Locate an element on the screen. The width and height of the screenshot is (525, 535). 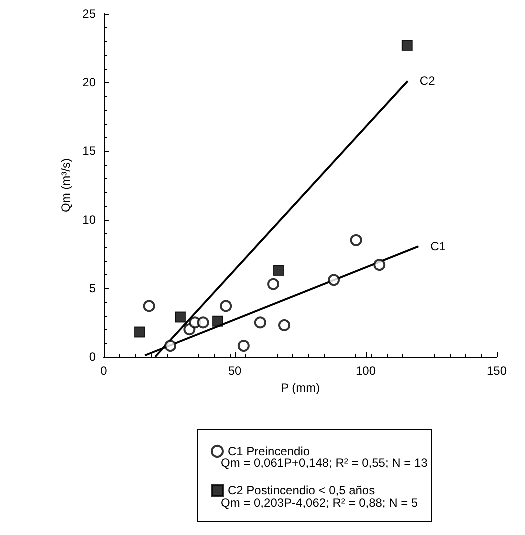
y-tick-label: 15 is located at coordinates (89, 151).